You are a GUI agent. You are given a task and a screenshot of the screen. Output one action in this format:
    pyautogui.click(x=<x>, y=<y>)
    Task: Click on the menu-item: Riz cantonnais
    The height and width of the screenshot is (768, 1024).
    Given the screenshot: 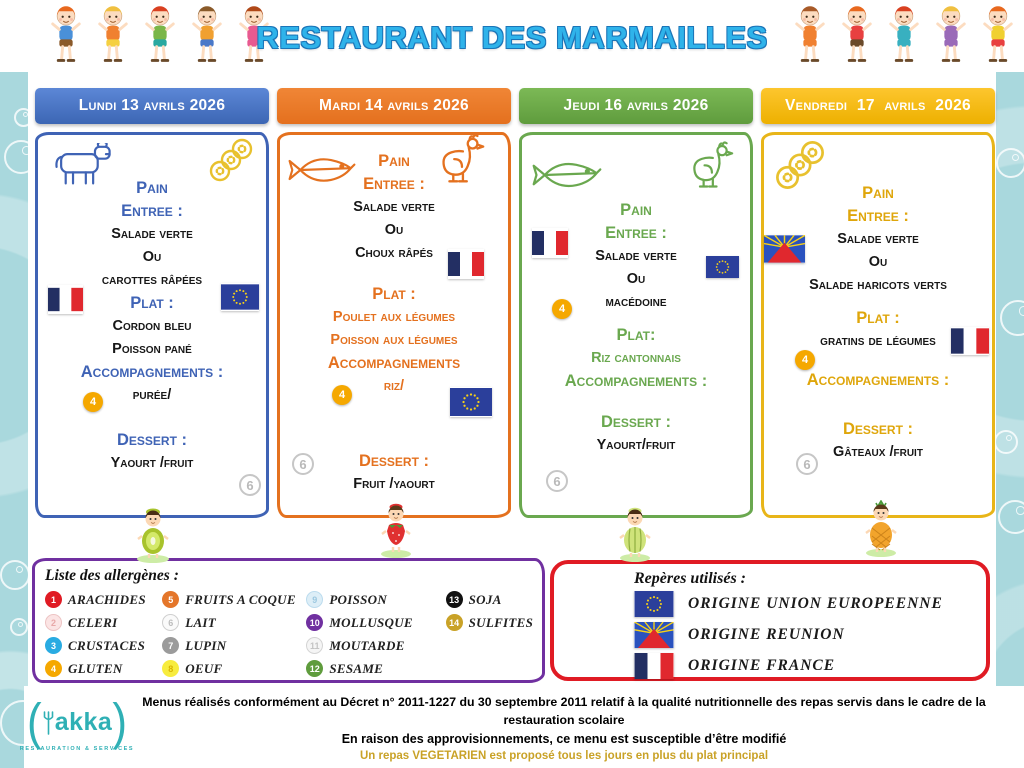 What is the action you would take?
    pyautogui.click(x=636, y=358)
    